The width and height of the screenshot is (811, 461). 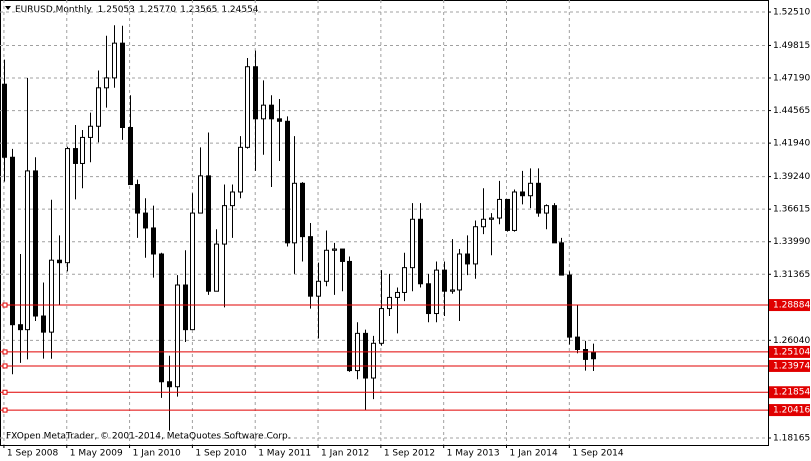 What do you see at coordinates (791, 144) in the screenshot?
I see `y-tick-label: 1.41940` at bounding box center [791, 144].